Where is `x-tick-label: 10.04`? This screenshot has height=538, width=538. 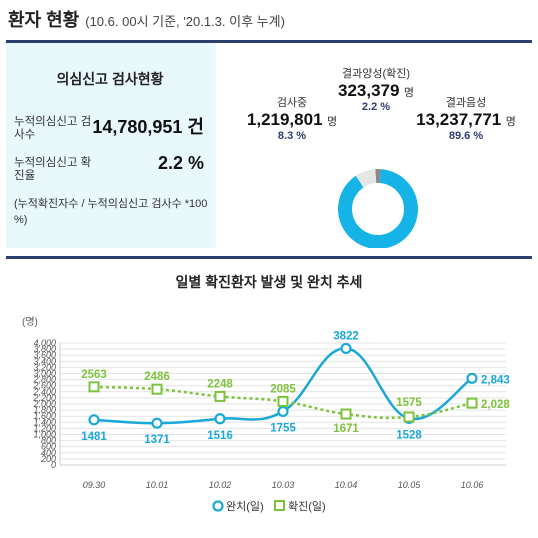 x-tick-label: 10.04 is located at coordinates (346, 485).